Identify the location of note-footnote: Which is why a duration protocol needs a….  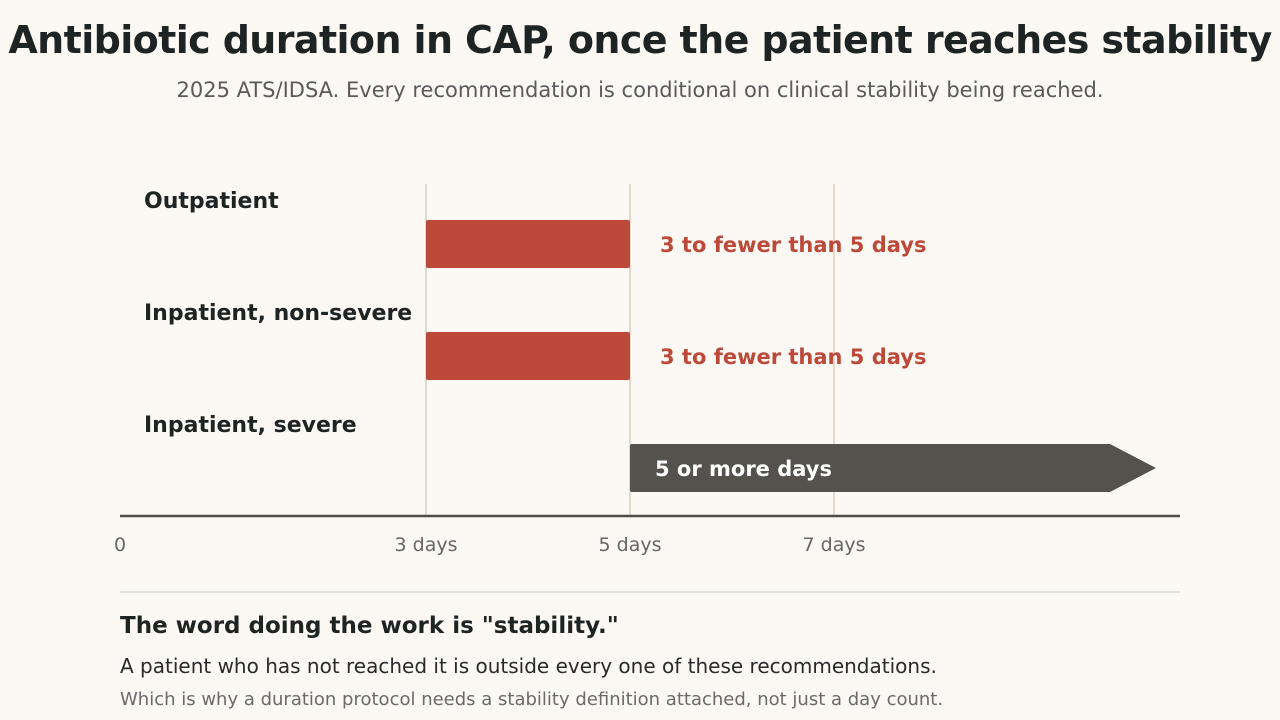
(532, 699).